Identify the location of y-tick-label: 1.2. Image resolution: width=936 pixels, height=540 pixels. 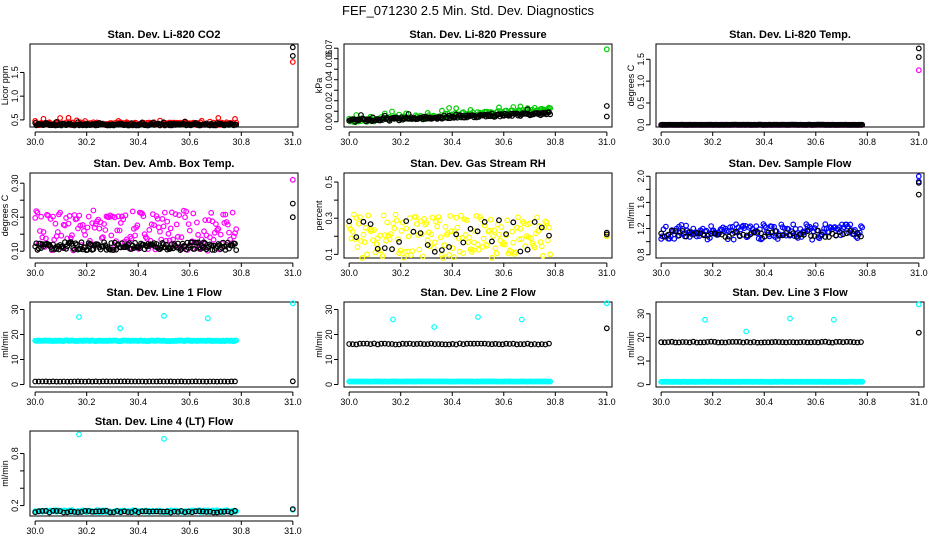
(641, 228).